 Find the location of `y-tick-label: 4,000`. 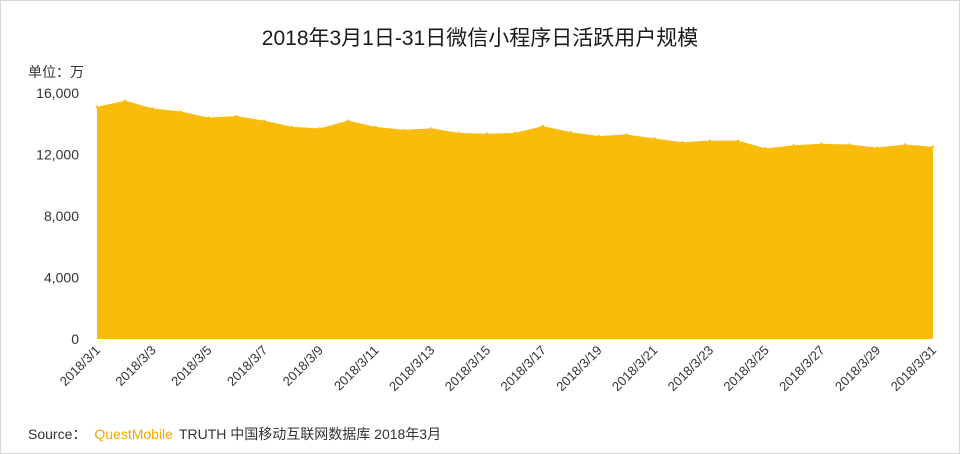

y-tick-label: 4,000 is located at coordinates (61, 278).